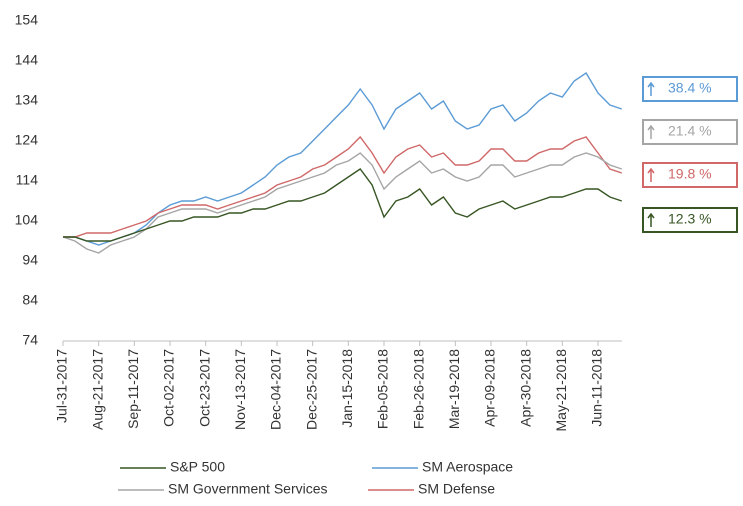 The image size is (743, 506). I want to click on annotation-text: 12.3 %, so click(690, 219).